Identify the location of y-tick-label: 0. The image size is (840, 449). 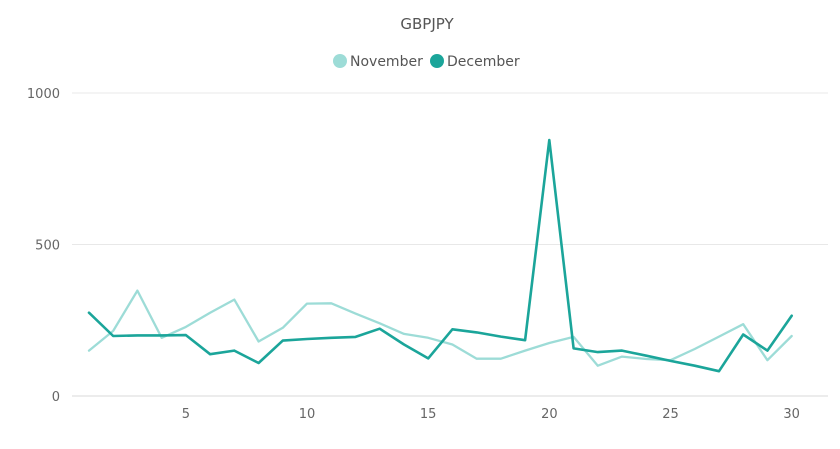
(56, 397).